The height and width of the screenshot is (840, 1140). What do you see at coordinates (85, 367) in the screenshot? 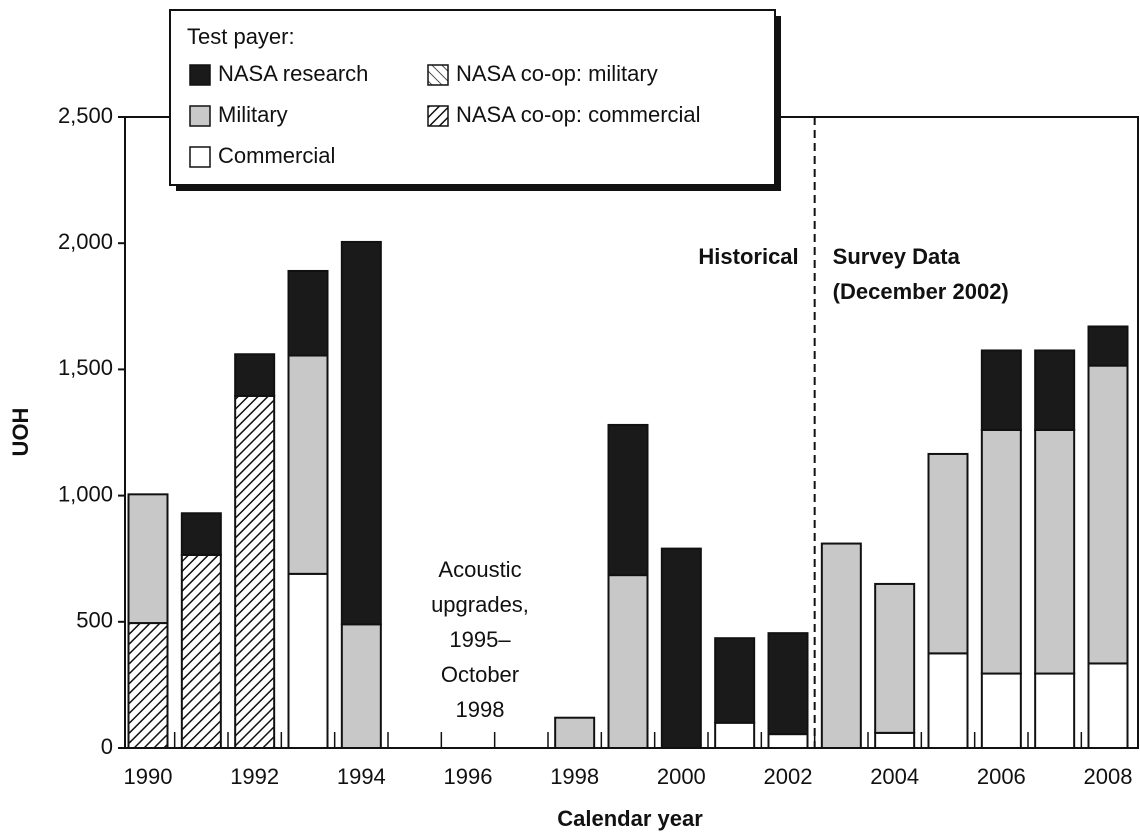
I see `y-tick-label: 1,500` at bounding box center [85, 367].